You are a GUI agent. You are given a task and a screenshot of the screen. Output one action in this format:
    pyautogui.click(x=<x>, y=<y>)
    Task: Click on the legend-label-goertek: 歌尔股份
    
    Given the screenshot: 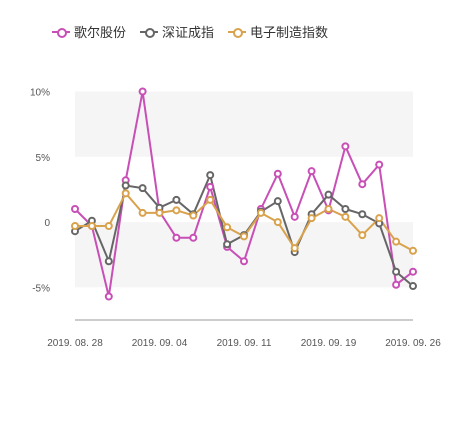 What is the action you would take?
    pyautogui.click(x=100, y=32)
    